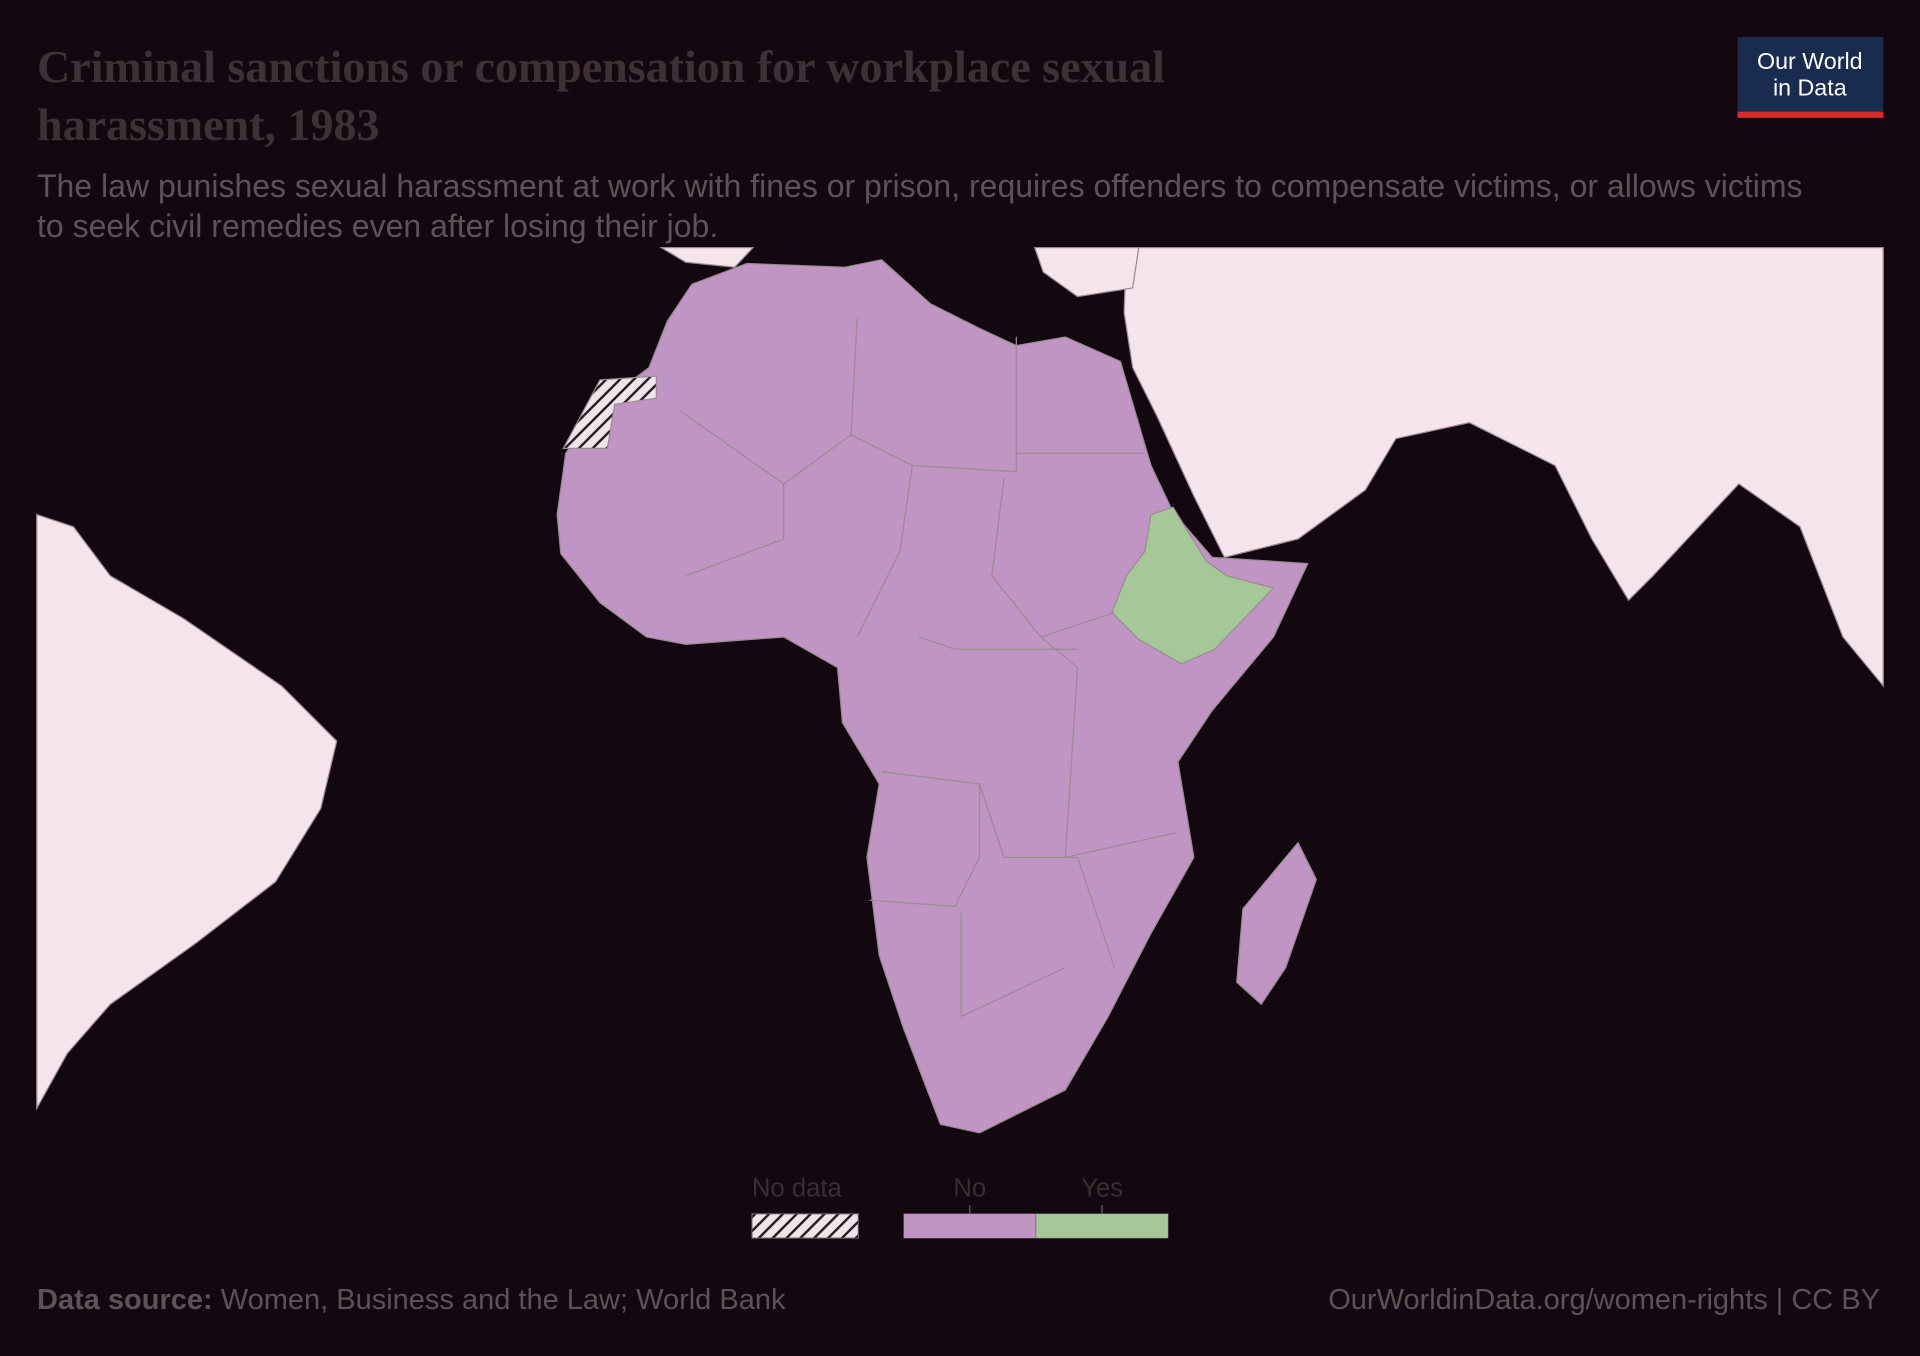 The height and width of the screenshot is (1356, 1920). What do you see at coordinates (1810, 61) in the screenshot?
I see `logo-text: Our World` at bounding box center [1810, 61].